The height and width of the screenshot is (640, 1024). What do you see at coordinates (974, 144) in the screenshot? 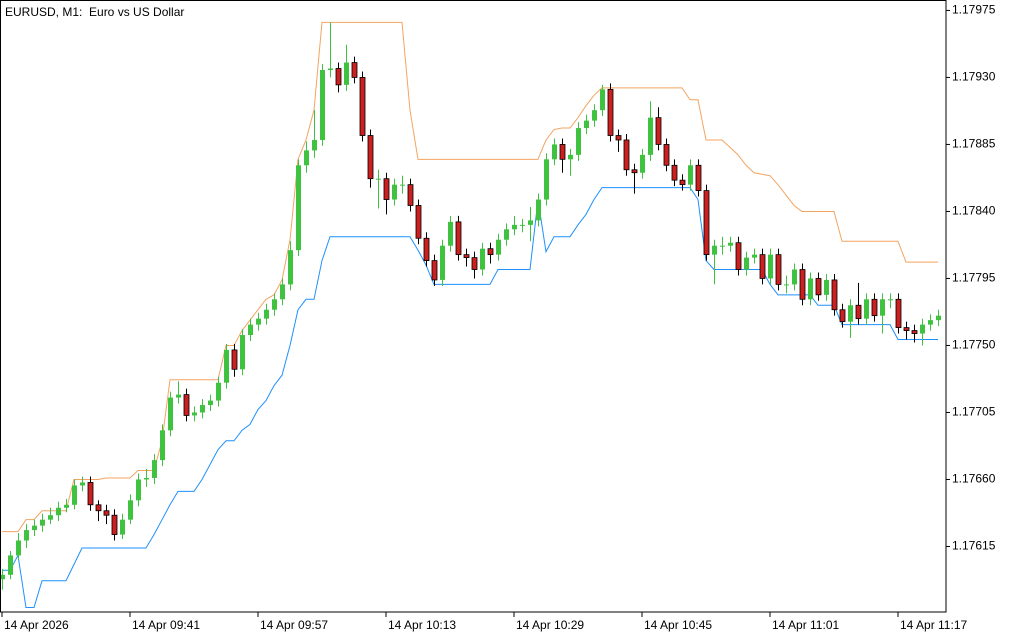
I see `y-tick-label: 1.17885` at bounding box center [974, 144].